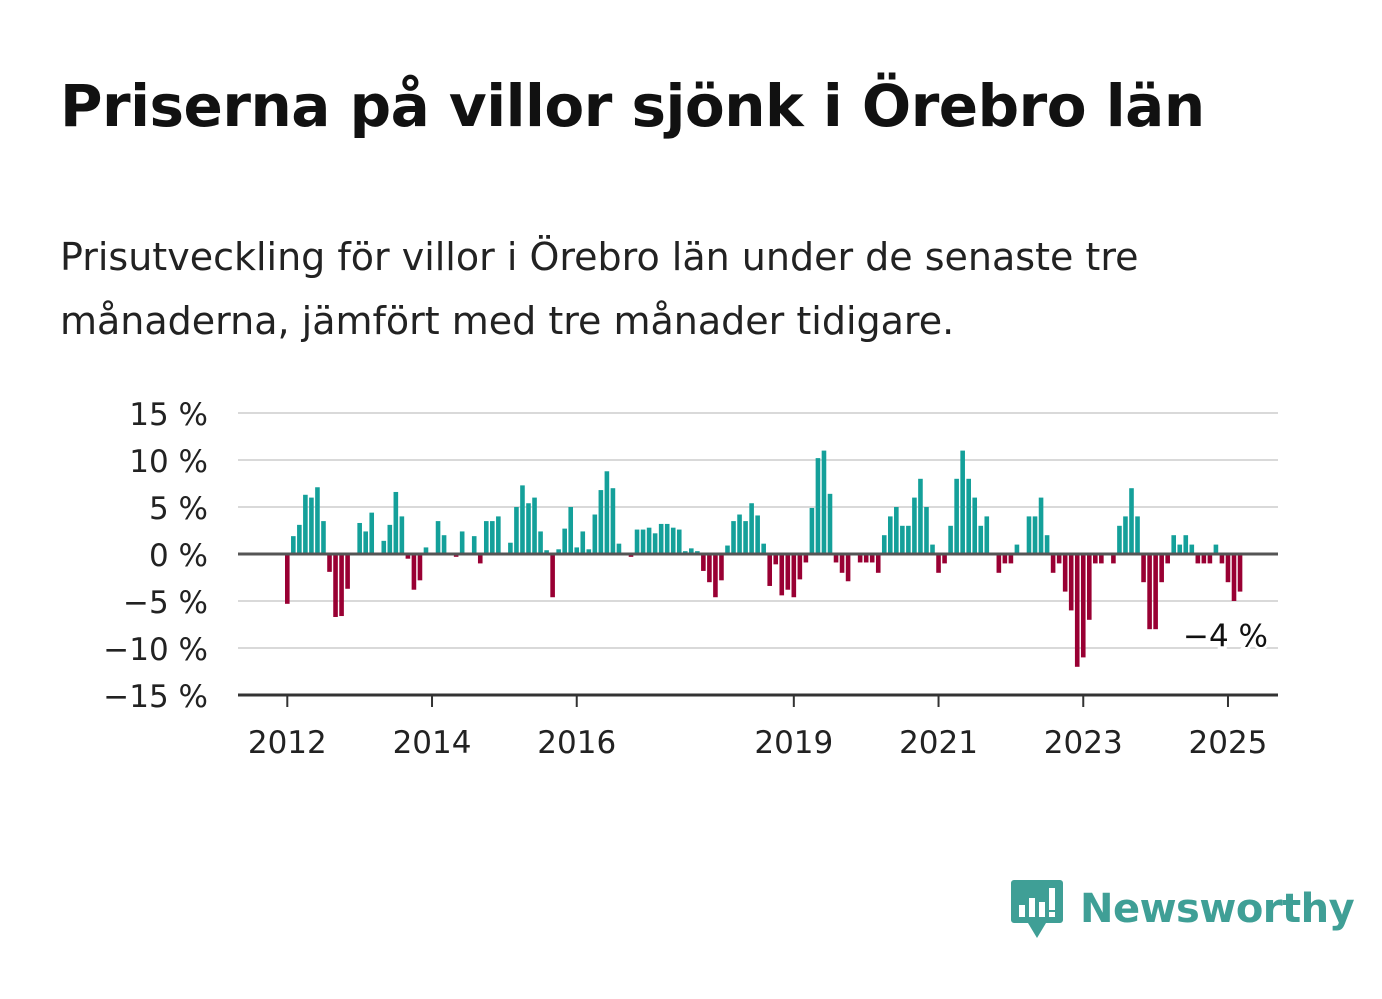 The width and height of the screenshot is (1382, 999). Describe the element at coordinates (1037, 909) in the screenshot. I see `bar-chart-badge-icon` at that location.